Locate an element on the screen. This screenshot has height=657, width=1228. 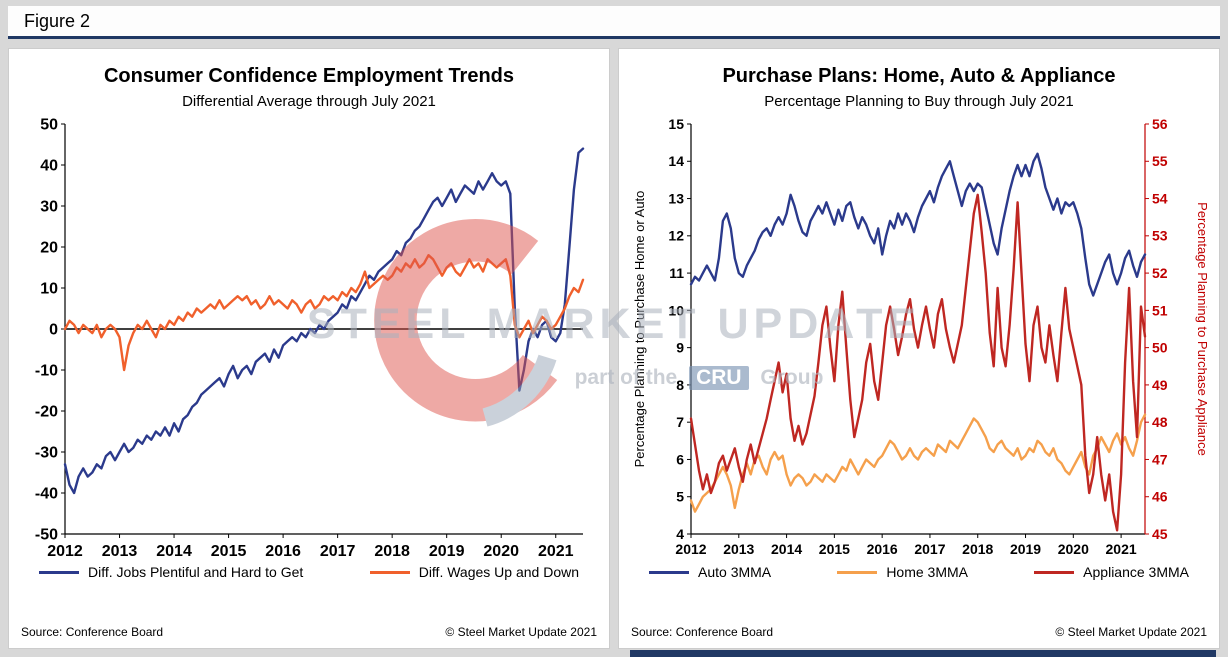
y2-tick-label: 48 is located at coordinates (1160, 422).